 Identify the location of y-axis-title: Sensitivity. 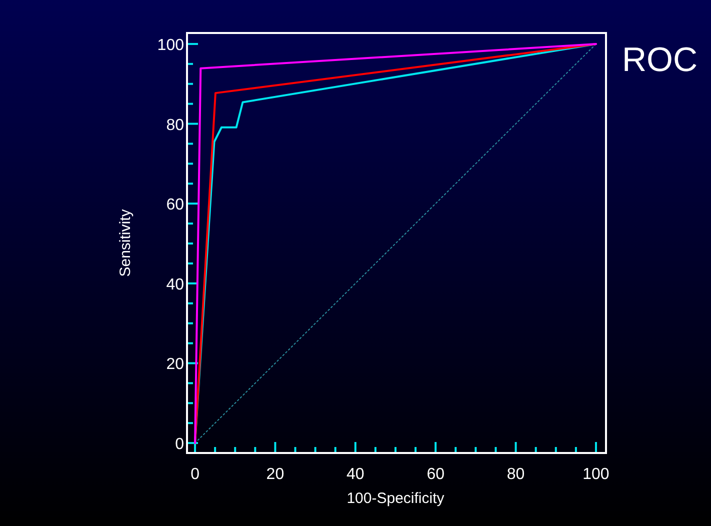
(125, 242).